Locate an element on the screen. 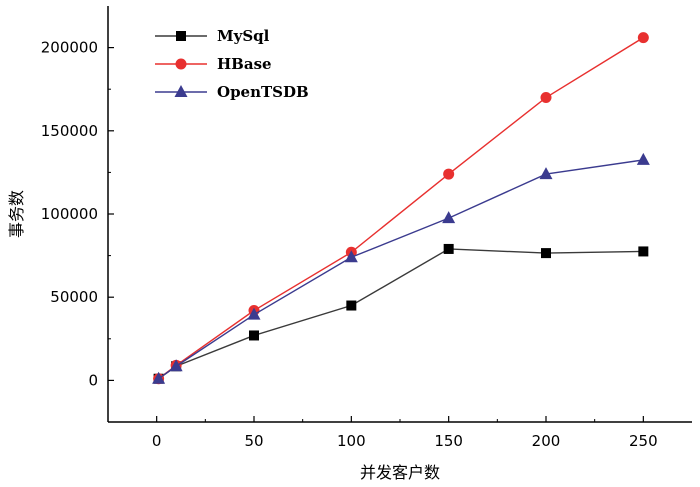 This screenshot has height=487, width=700. x-axis-ticks: 0 50 100 150 200 250 is located at coordinates (405, 433).